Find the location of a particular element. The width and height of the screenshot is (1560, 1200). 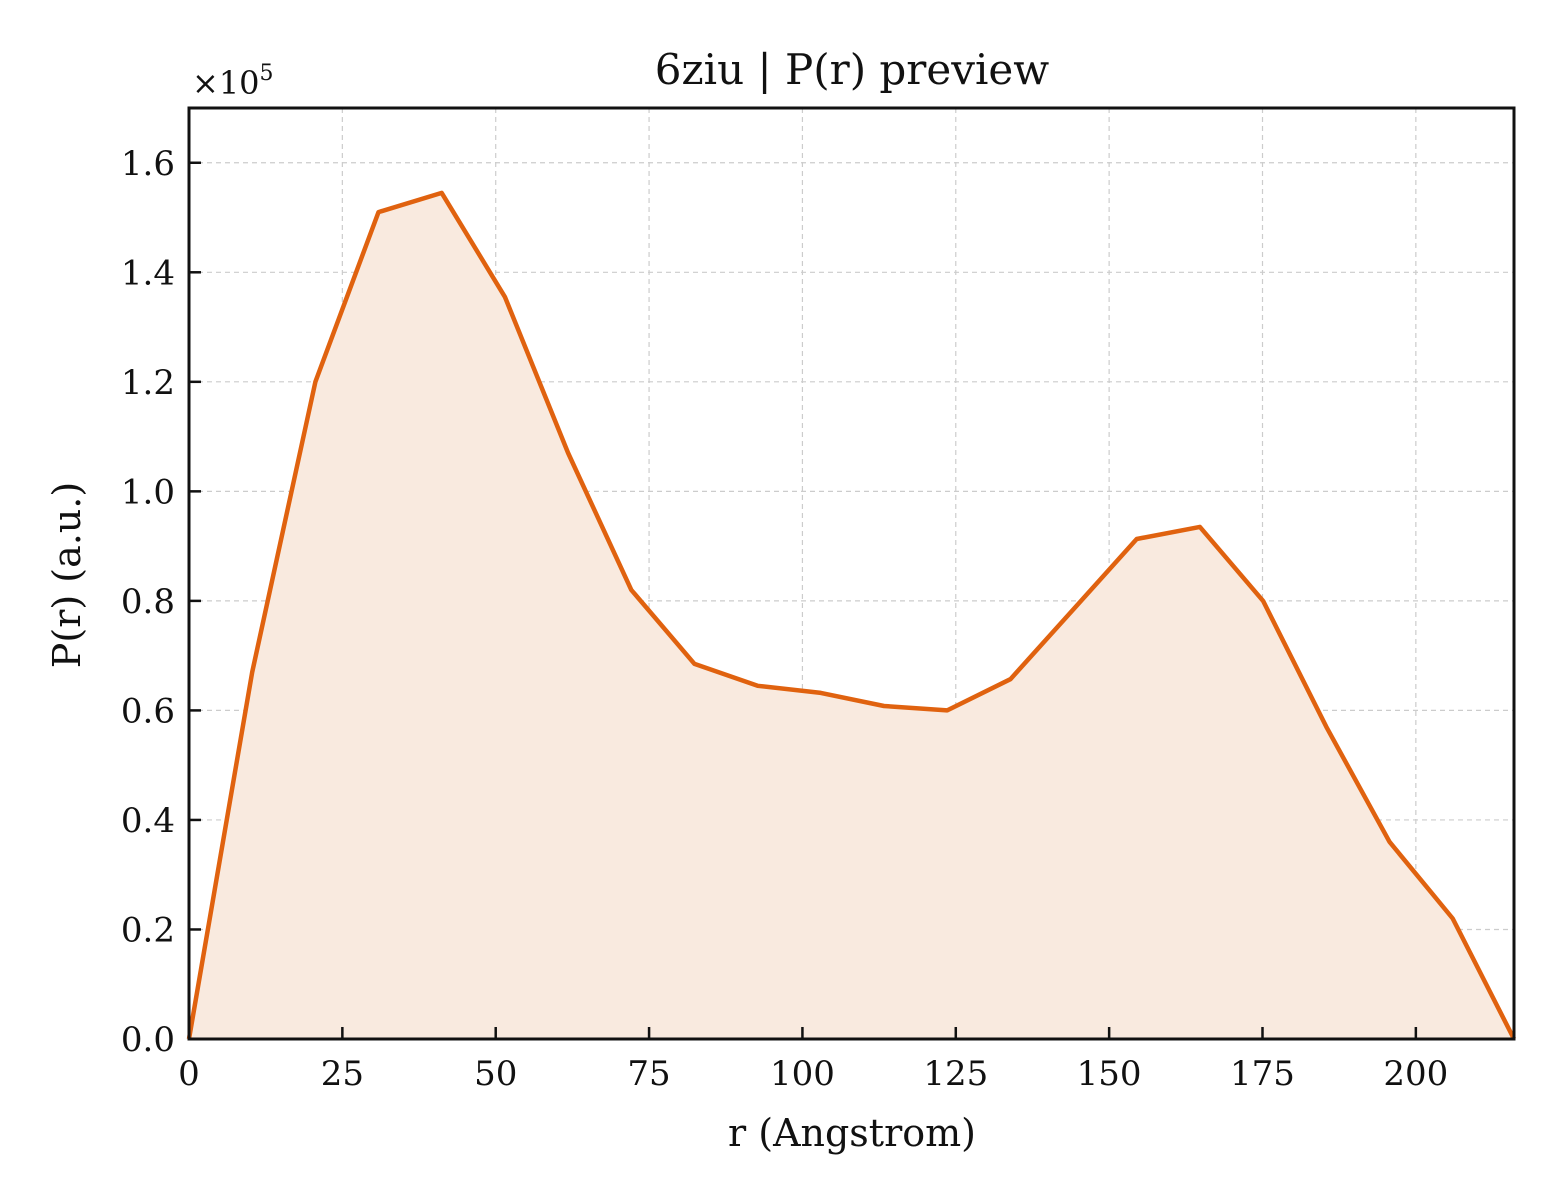

y-tick-label: 0.6 is located at coordinates (148, 711).